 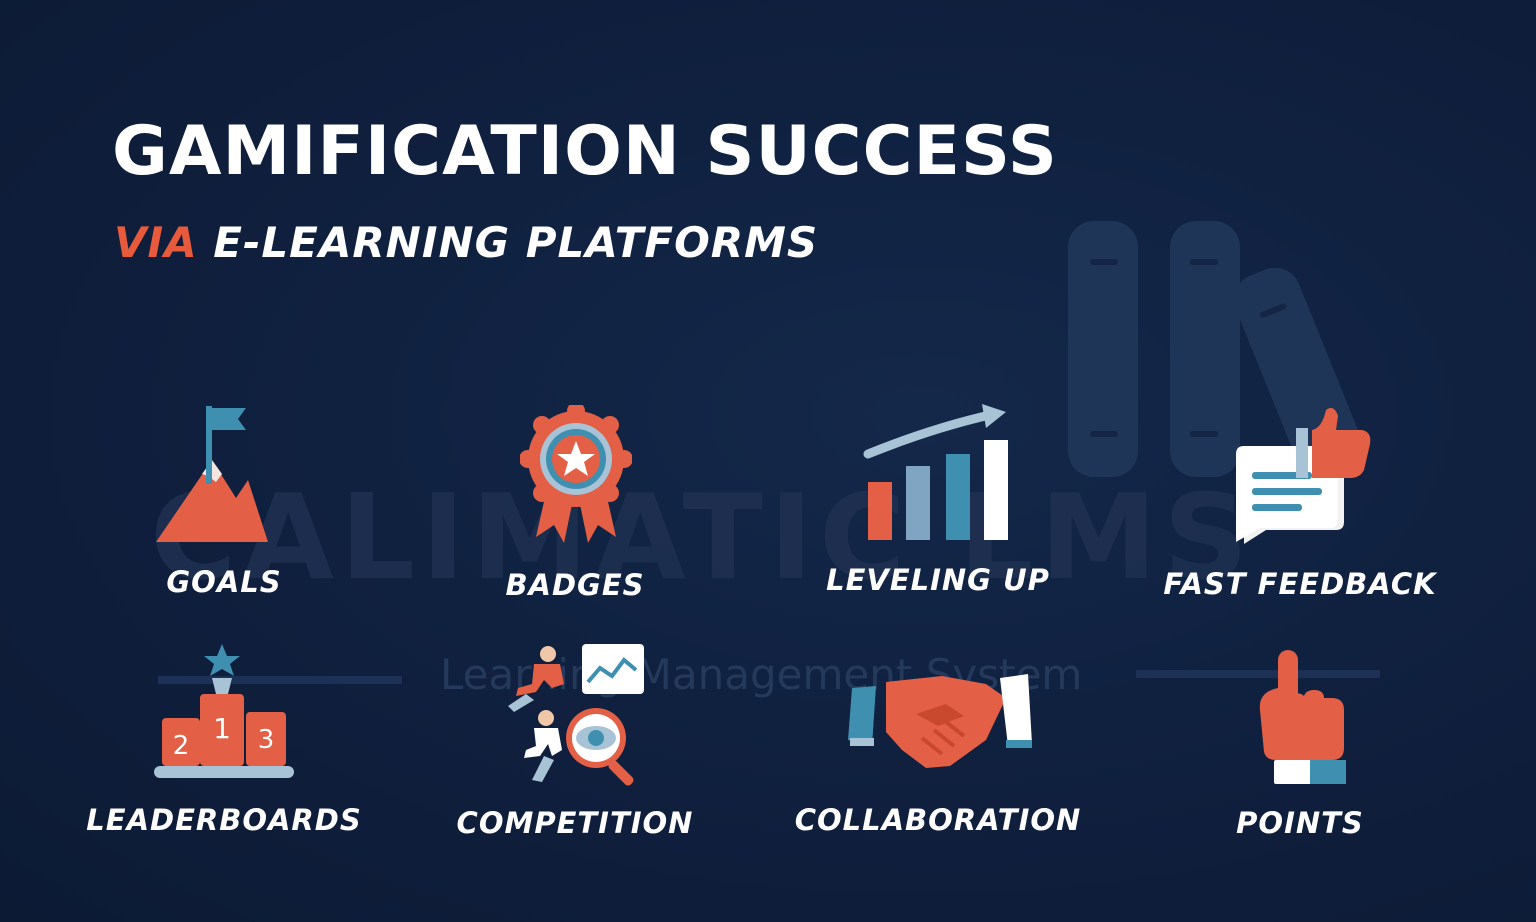 What do you see at coordinates (156, 242) in the screenshot?
I see `subtitle-accent: VIA` at bounding box center [156, 242].